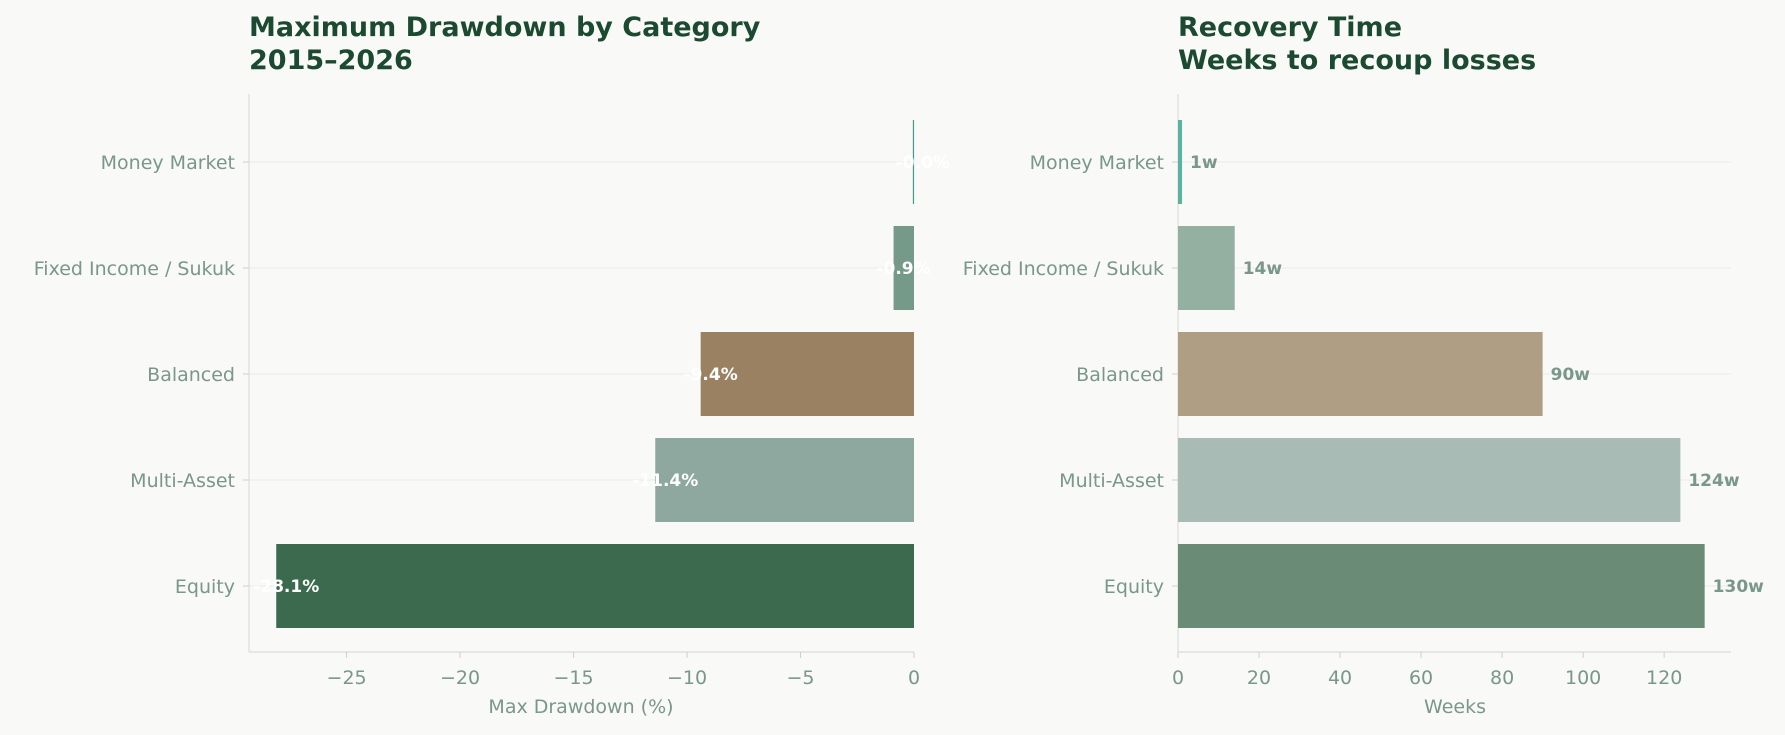 The height and width of the screenshot is (735, 1785). What do you see at coordinates (347, 678) in the screenshot?
I see `drawdown-x-tick-label: −25` at bounding box center [347, 678].